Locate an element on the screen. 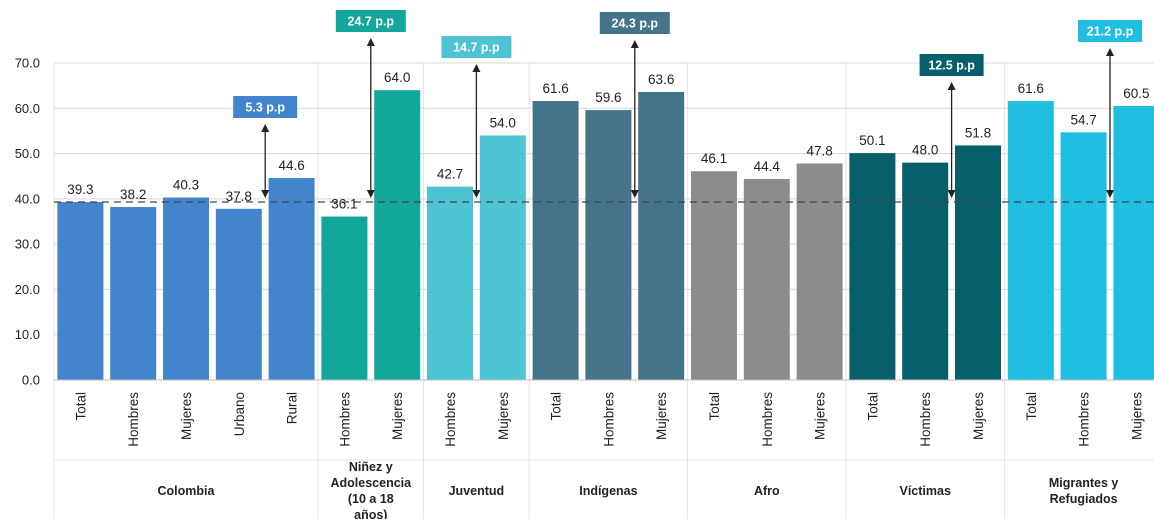 The image size is (1154, 519). data-label: 40.3 is located at coordinates (186, 184).